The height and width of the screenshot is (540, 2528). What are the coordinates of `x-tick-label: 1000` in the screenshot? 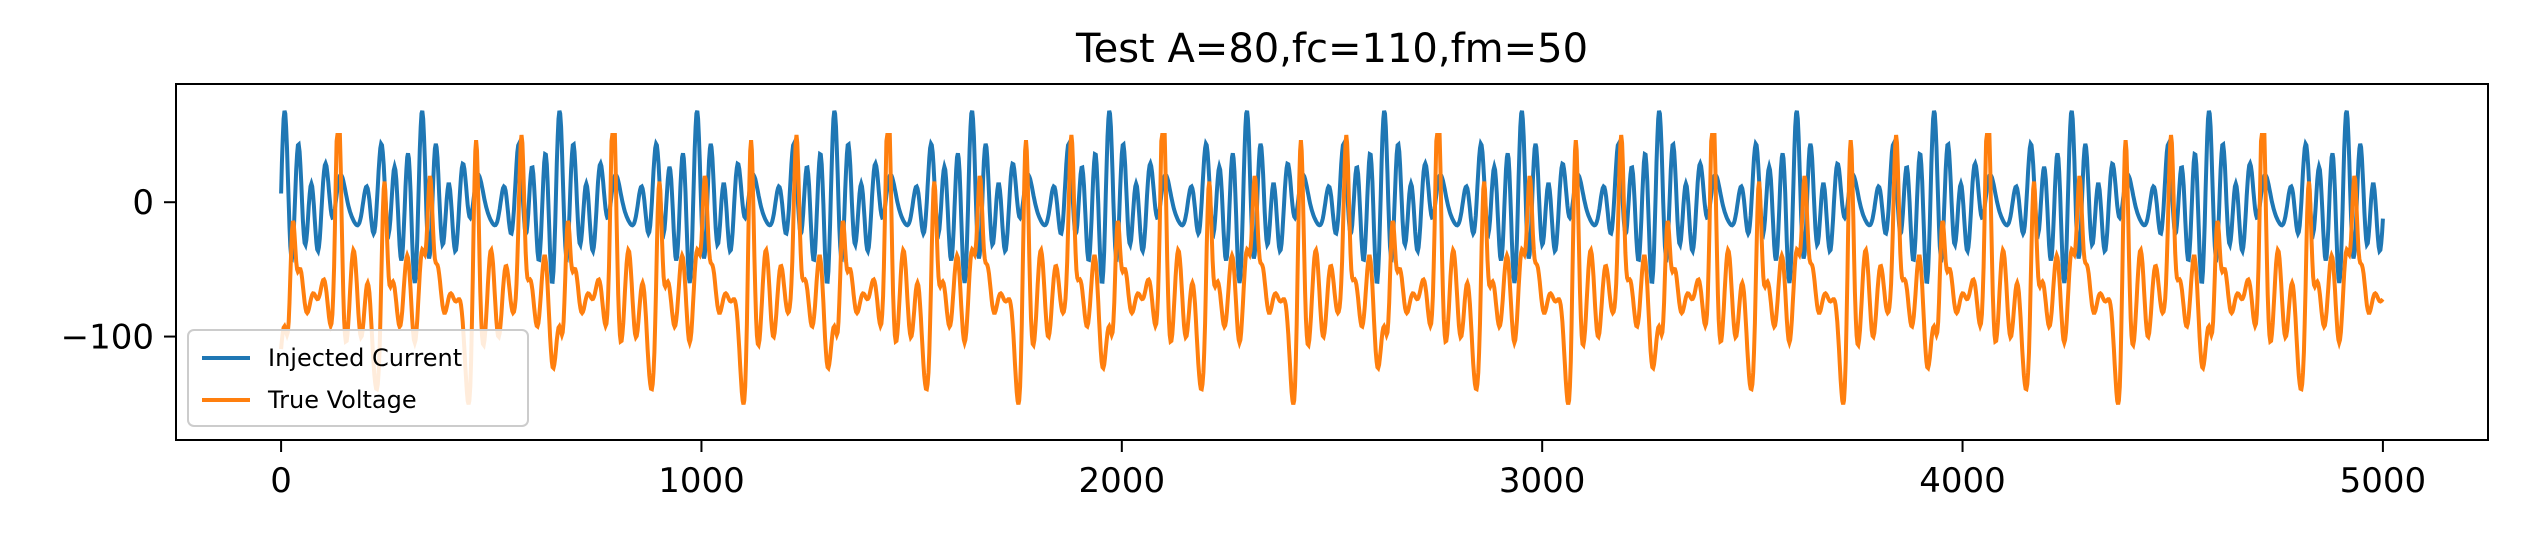 It's located at (701, 481).